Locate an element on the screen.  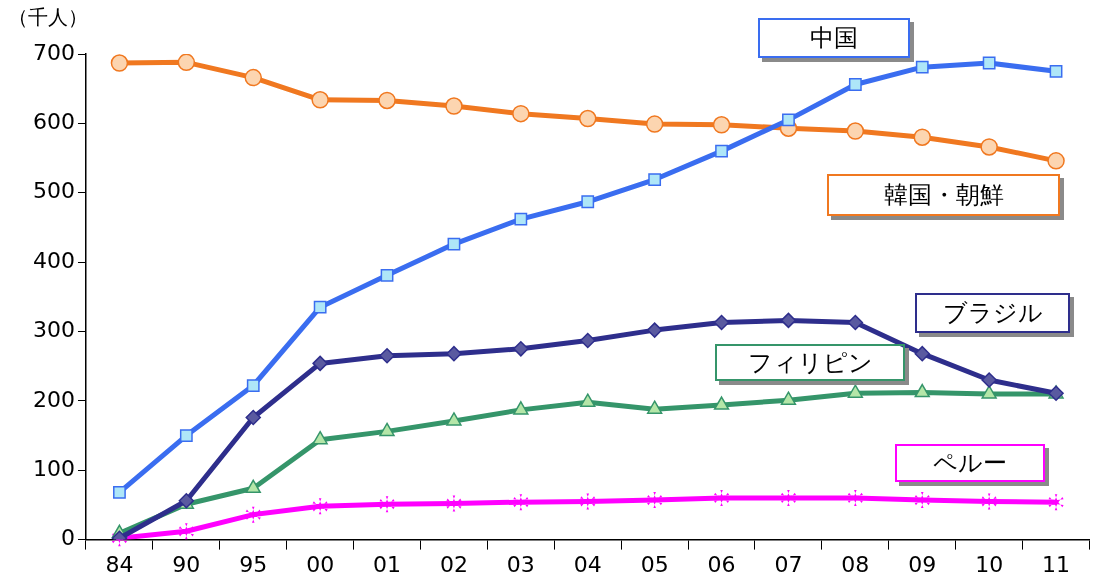
x-tick-label: 06 is located at coordinates (721, 564).